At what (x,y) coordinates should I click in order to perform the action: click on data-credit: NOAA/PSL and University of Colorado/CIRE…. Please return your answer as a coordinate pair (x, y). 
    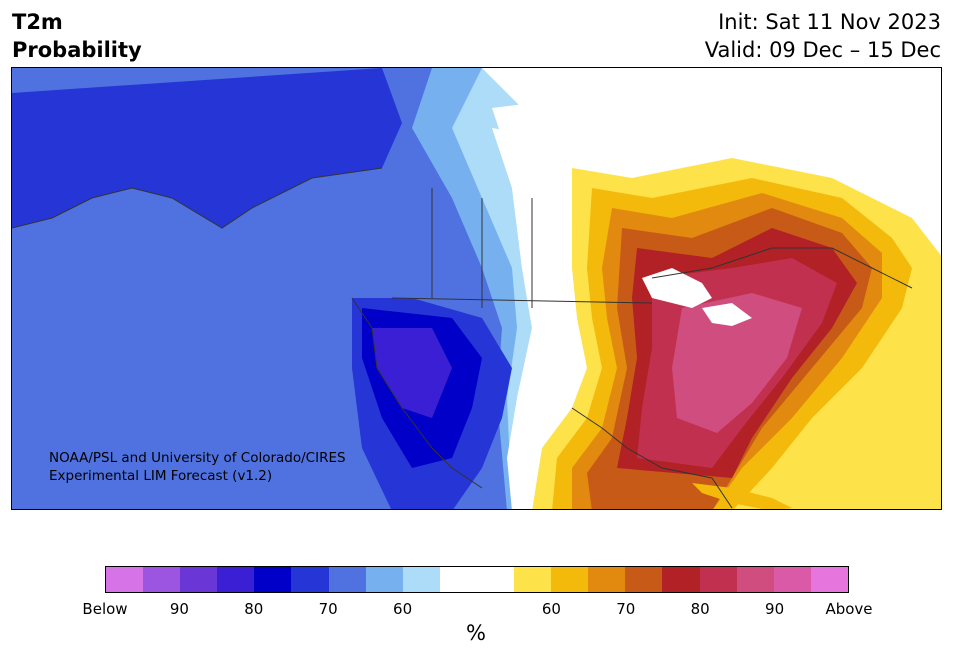
    Looking at the image, I should click on (197, 467).